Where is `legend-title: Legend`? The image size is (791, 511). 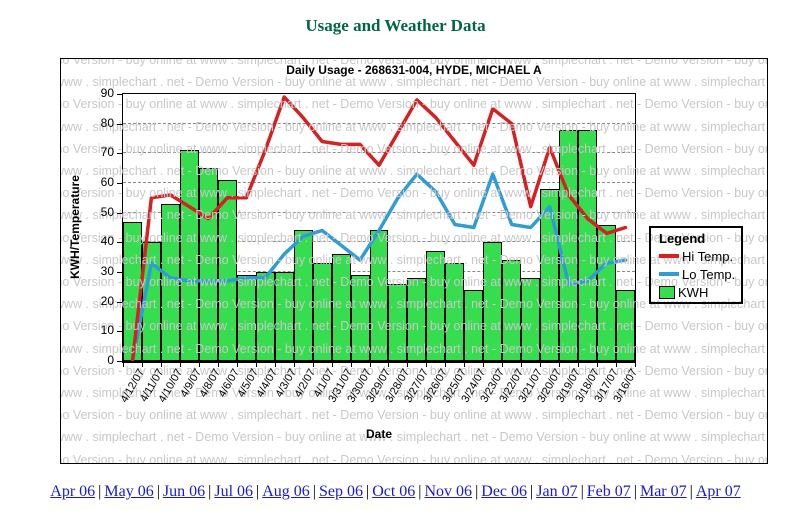
legend-title: Legend is located at coordinates (682, 238).